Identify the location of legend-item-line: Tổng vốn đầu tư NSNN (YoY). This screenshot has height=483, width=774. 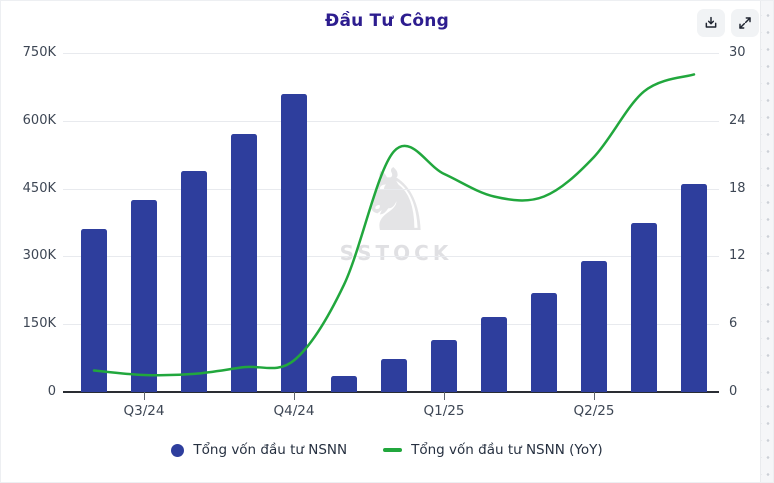
(493, 450).